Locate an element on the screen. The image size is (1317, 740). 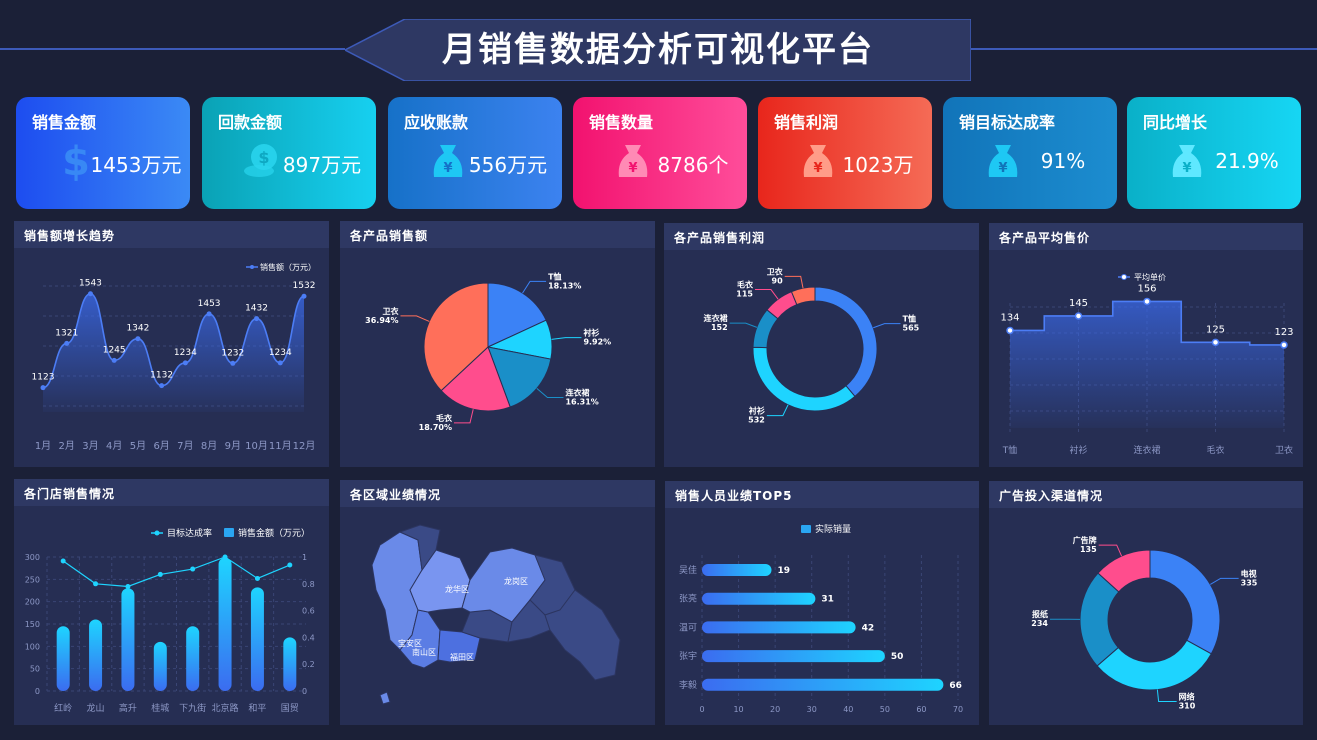
top5-y-tick: 吴佳 is located at coordinates (688, 570).